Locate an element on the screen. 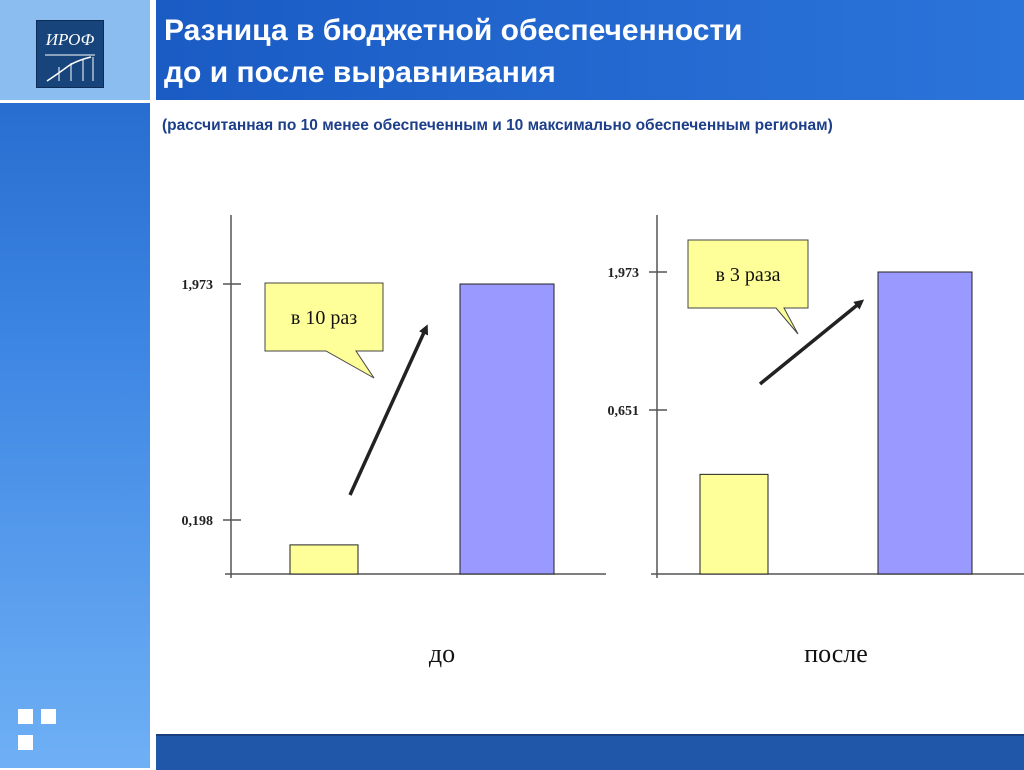  header-bar is located at coordinates (590, 50).